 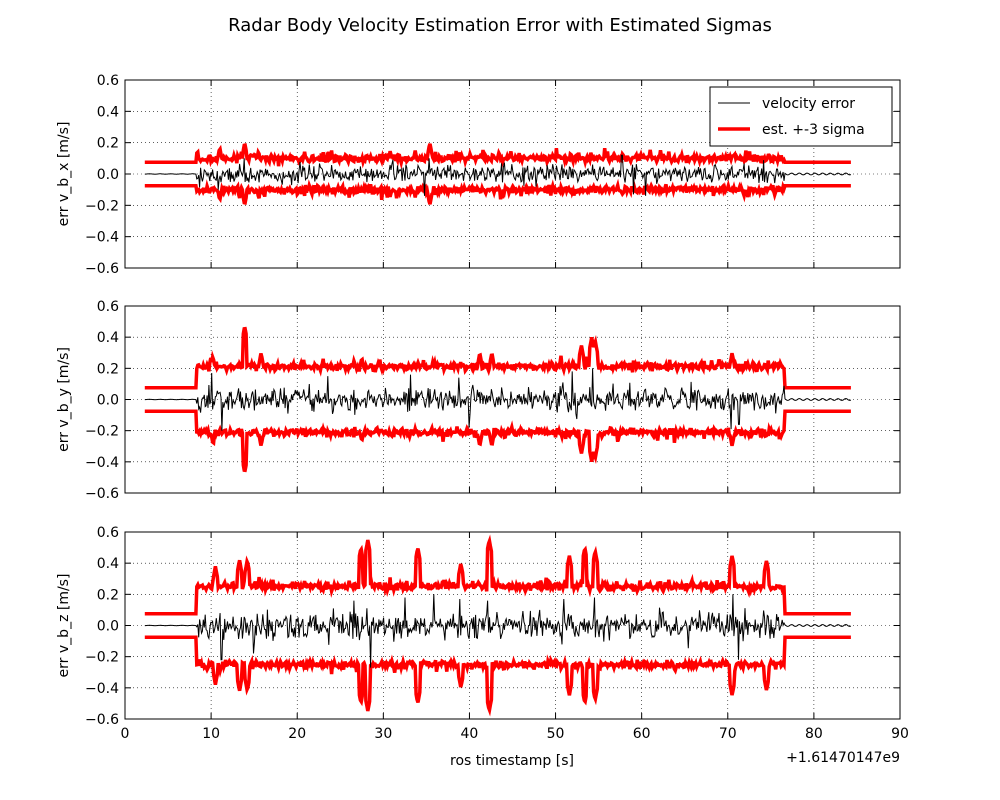 I want to click on x-tick-label: 50, so click(x=556, y=734).